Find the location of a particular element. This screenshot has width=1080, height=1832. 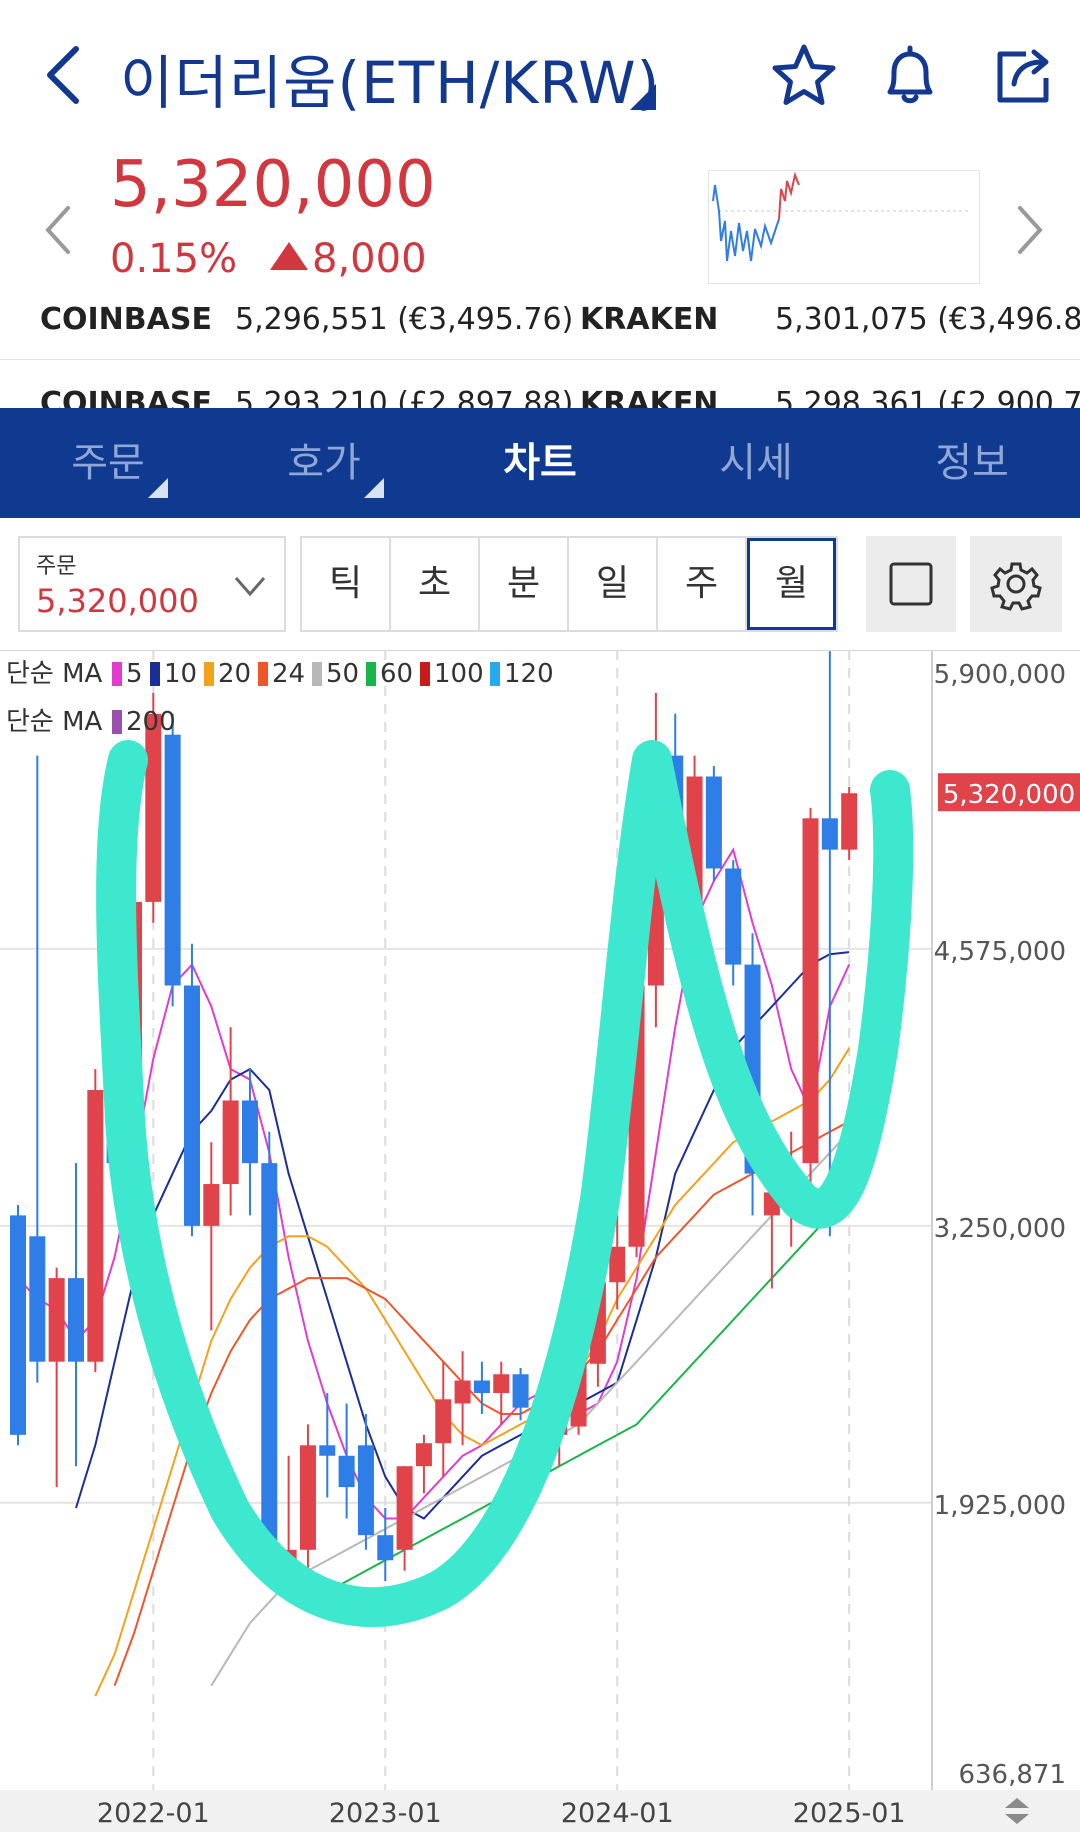

submenu-corner-icon is located at coordinates (158, 488).